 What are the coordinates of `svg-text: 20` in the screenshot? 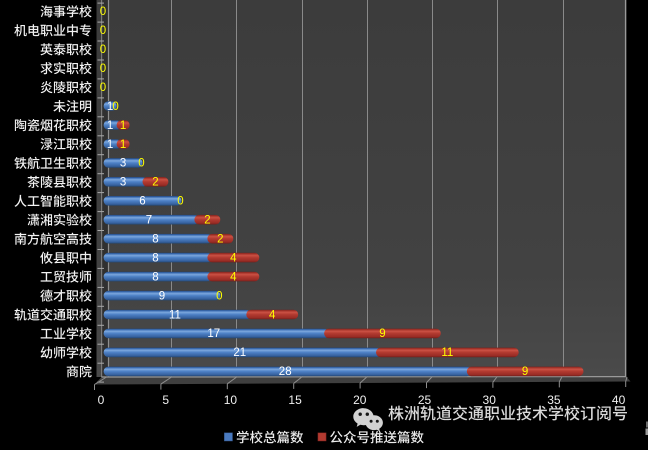 It's located at (360, 400).